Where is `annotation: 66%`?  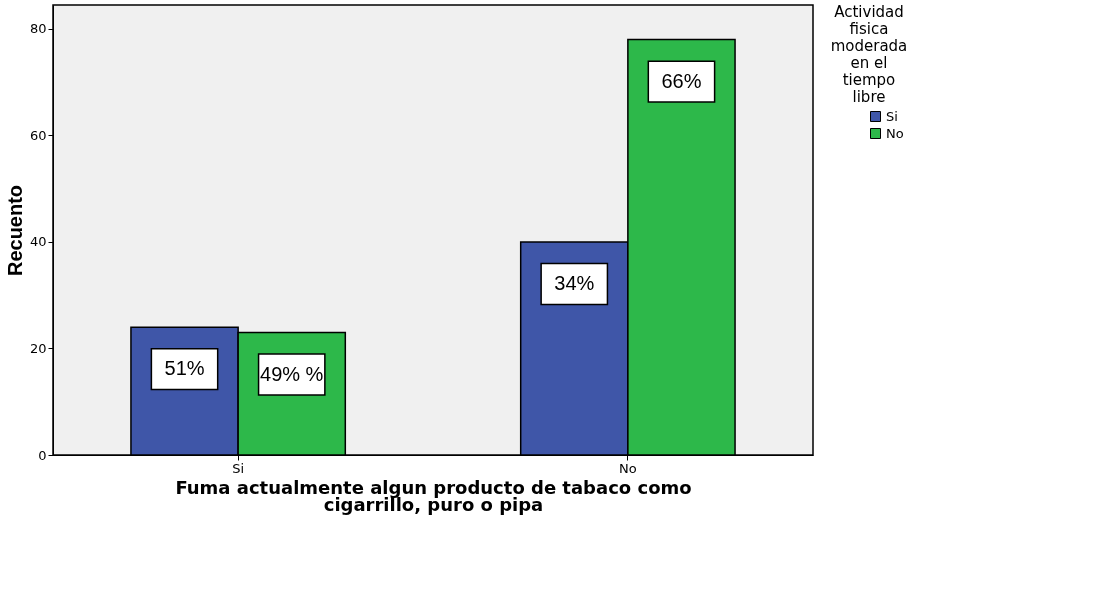 annotation: 66% is located at coordinates (681, 80).